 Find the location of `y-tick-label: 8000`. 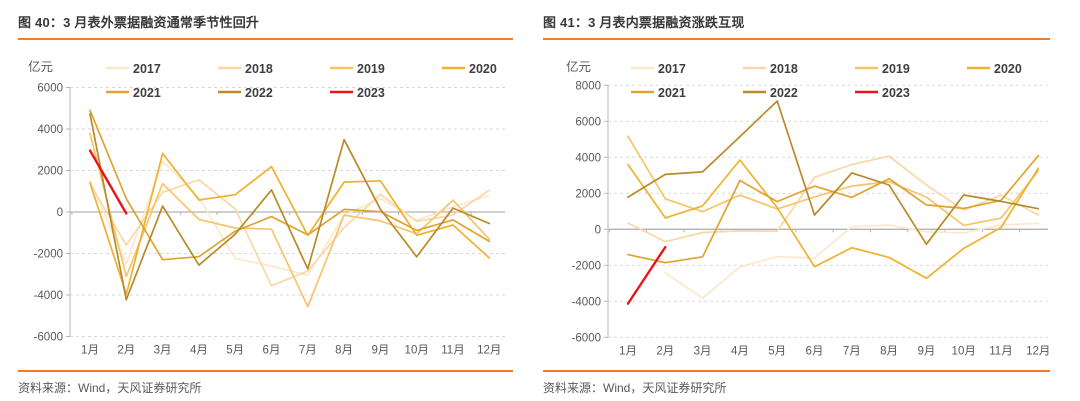

y-tick-label: 8000 is located at coordinates (588, 86).